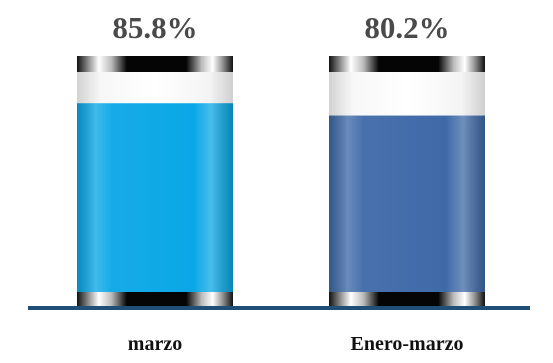  What do you see at coordinates (407, 344) in the screenshot?
I see `category-label: Enero-marzo` at bounding box center [407, 344].